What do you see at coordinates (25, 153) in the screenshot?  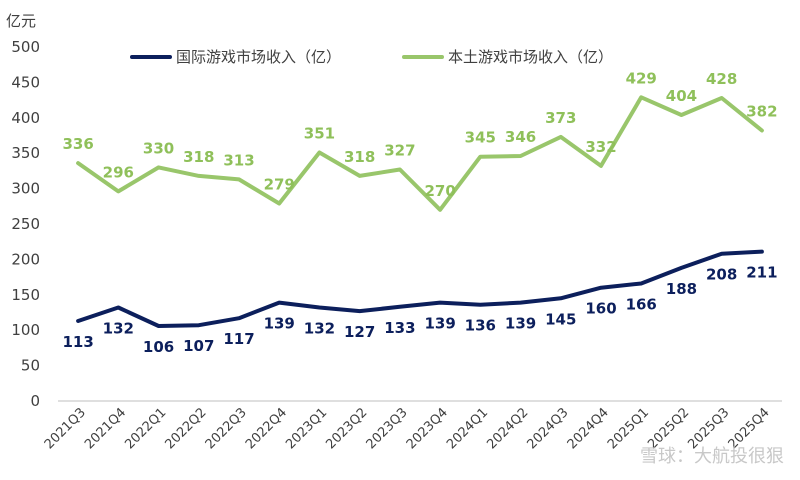 I see `y-tick-label: 350` at bounding box center [25, 153].